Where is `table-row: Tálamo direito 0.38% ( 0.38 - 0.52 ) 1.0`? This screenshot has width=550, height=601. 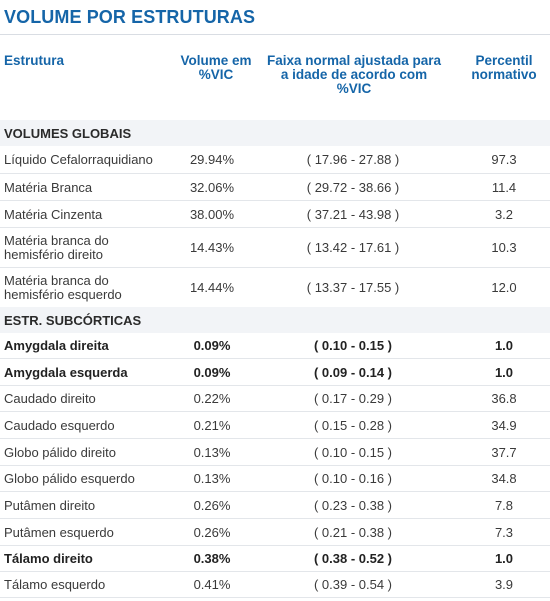 table-row: Tálamo direito 0.38% ( 0.38 - 0.52 ) 1.0 is located at coordinates (275, 559).